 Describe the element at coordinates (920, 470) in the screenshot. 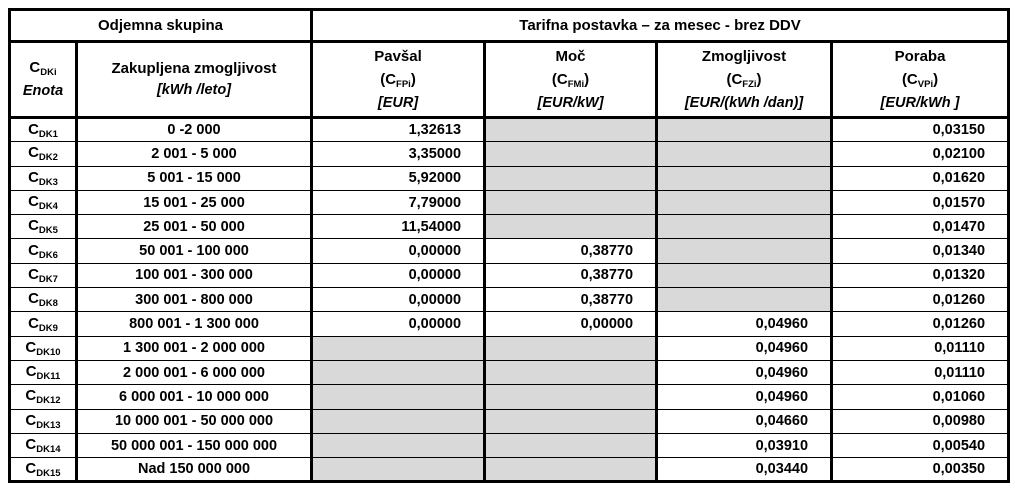

I see `cell-poraba-value: 0,00350` at that location.